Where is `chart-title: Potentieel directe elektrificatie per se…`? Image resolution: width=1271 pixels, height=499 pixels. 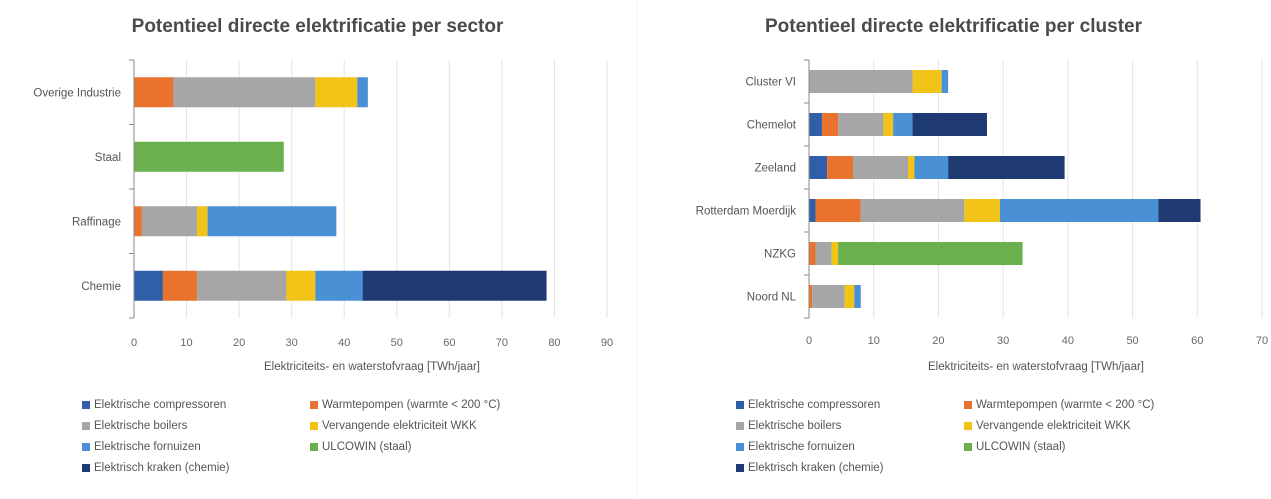
chart-title: Potentieel directe elektrificatie per se… is located at coordinates (317, 26).